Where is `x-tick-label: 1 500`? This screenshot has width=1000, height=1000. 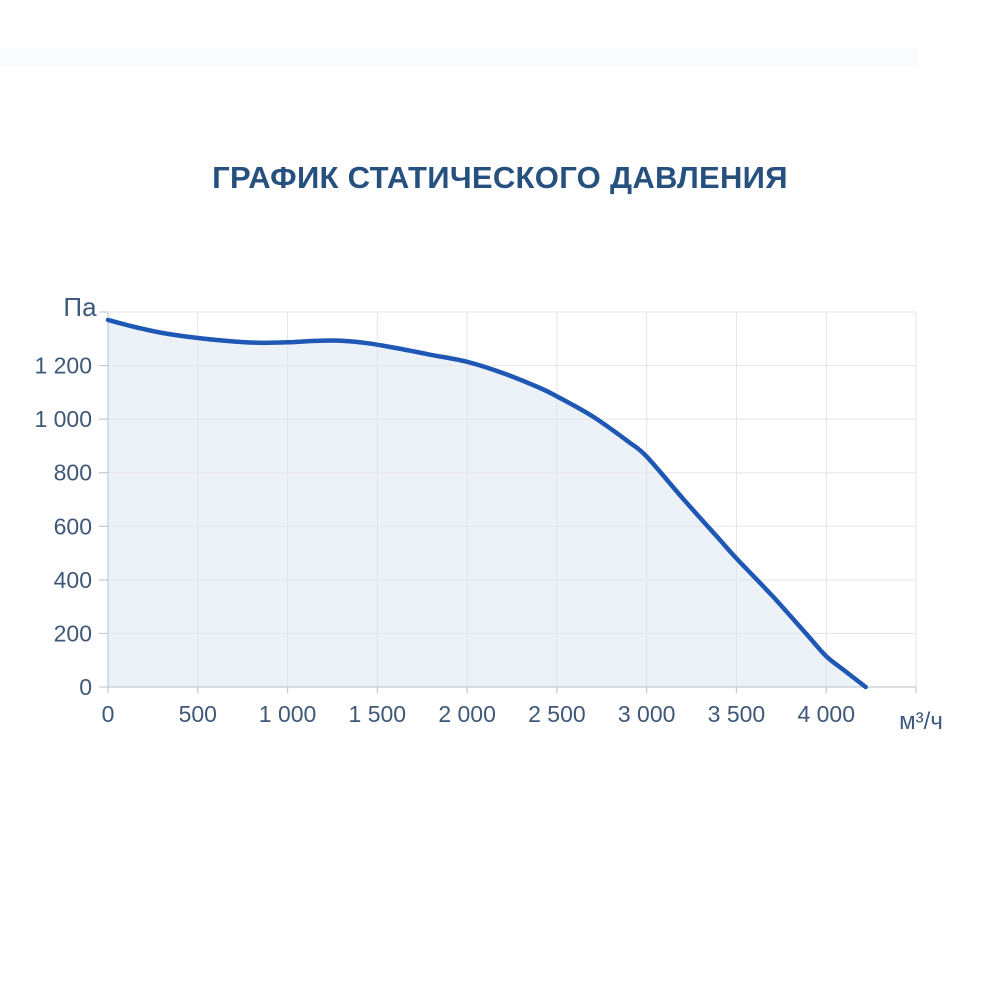 x-tick-label: 1 500 is located at coordinates (378, 714).